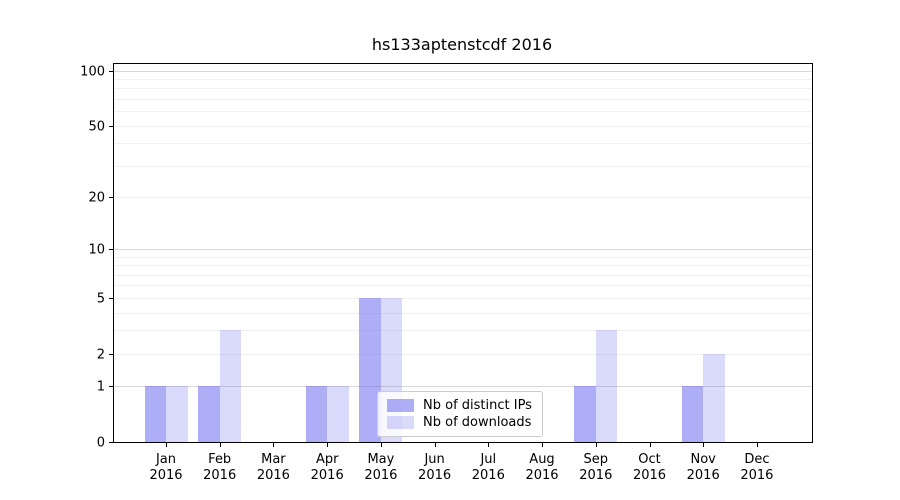 The height and width of the screenshot is (500, 900). I want to click on legend: Nb of distinct IPs Nb of downloads, so click(460, 414).